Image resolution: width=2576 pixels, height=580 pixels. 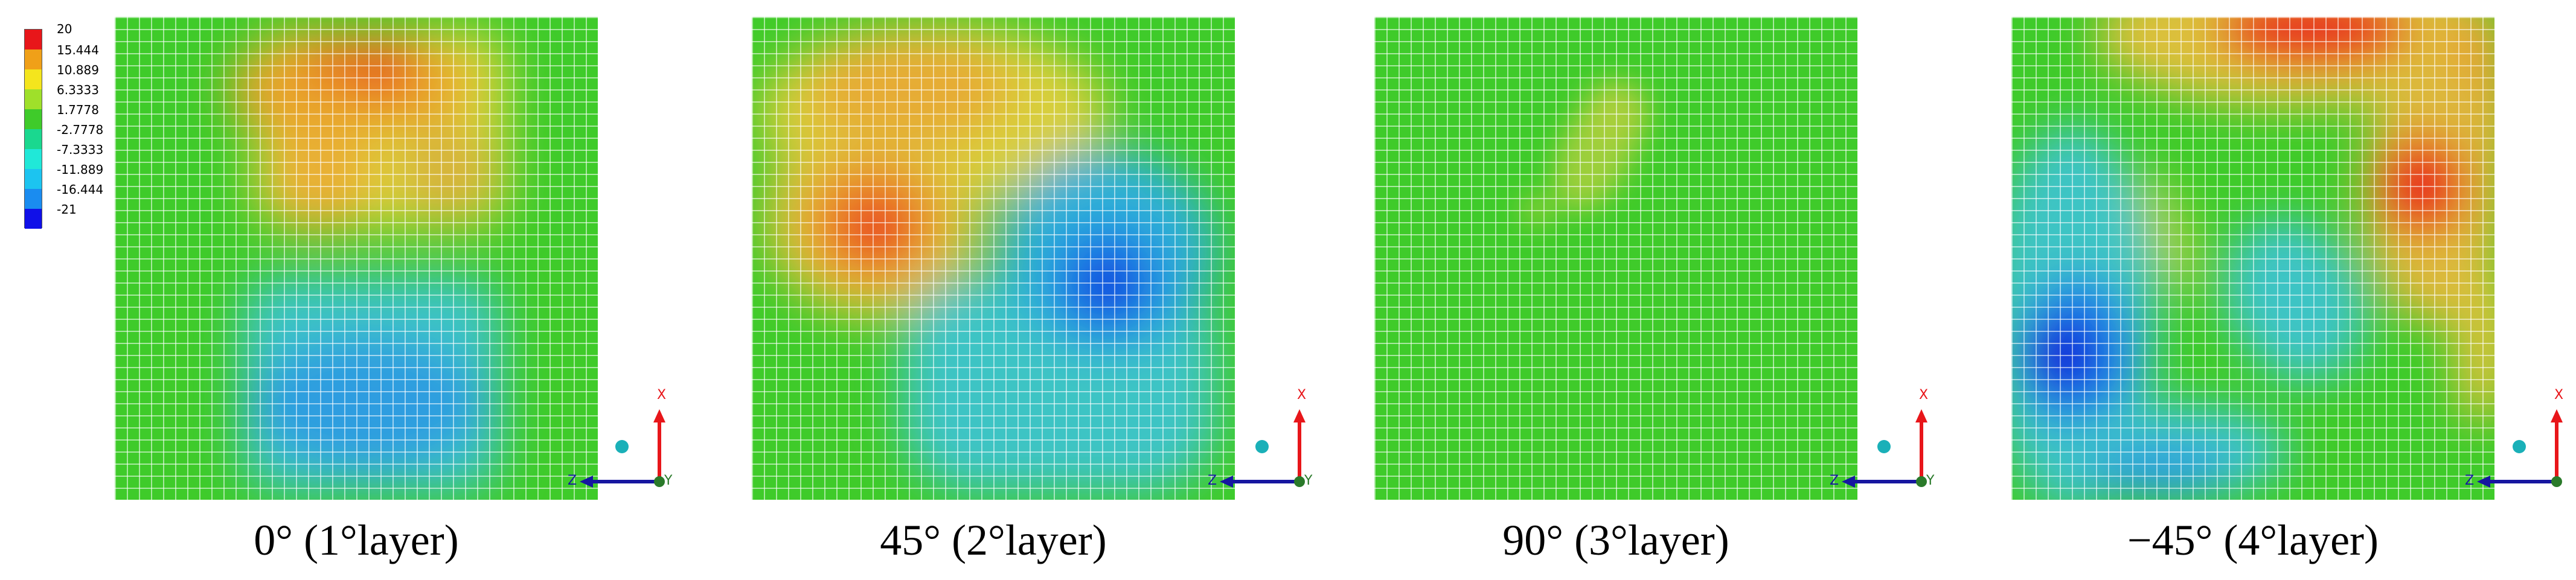 What do you see at coordinates (78, 110) in the screenshot?
I see `legend-tick: 1.7778` at bounding box center [78, 110].